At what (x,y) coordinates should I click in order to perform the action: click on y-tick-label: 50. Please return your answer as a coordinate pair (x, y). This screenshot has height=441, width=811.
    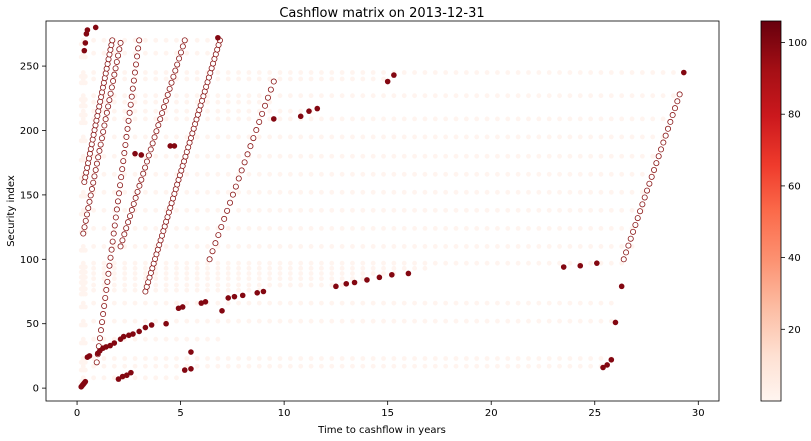
    Looking at the image, I should click on (32, 324).